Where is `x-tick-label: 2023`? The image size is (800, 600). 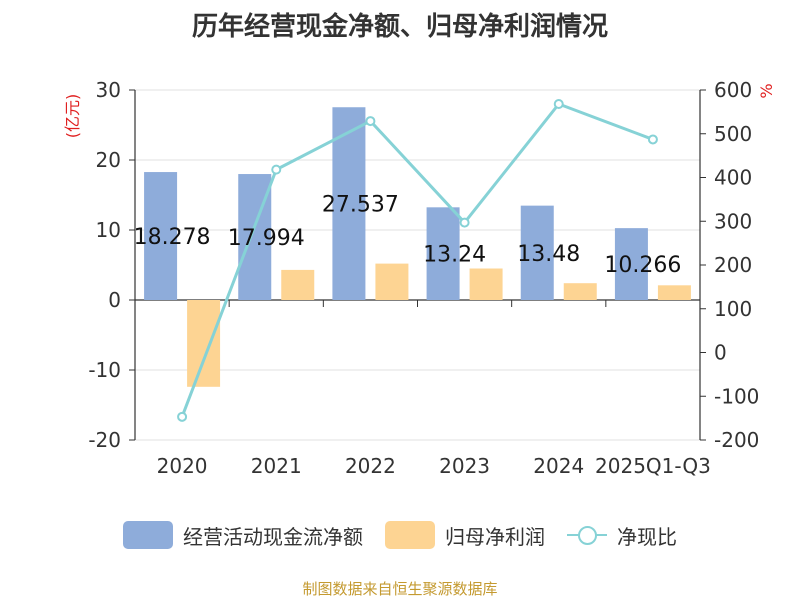
x-tick-label: 2023 is located at coordinates (464, 466).